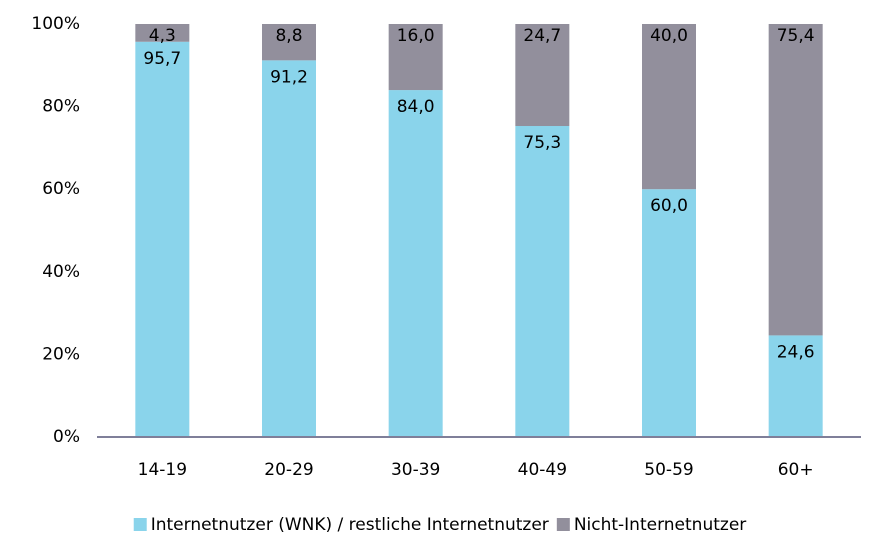  What do you see at coordinates (796, 352) in the screenshot?
I see `data-label: 24,6` at bounding box center [796, 352].